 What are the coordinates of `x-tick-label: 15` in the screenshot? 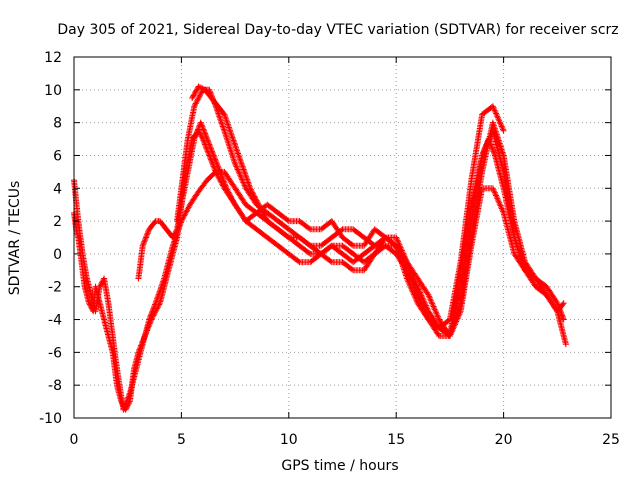 It's located at (396, 440).